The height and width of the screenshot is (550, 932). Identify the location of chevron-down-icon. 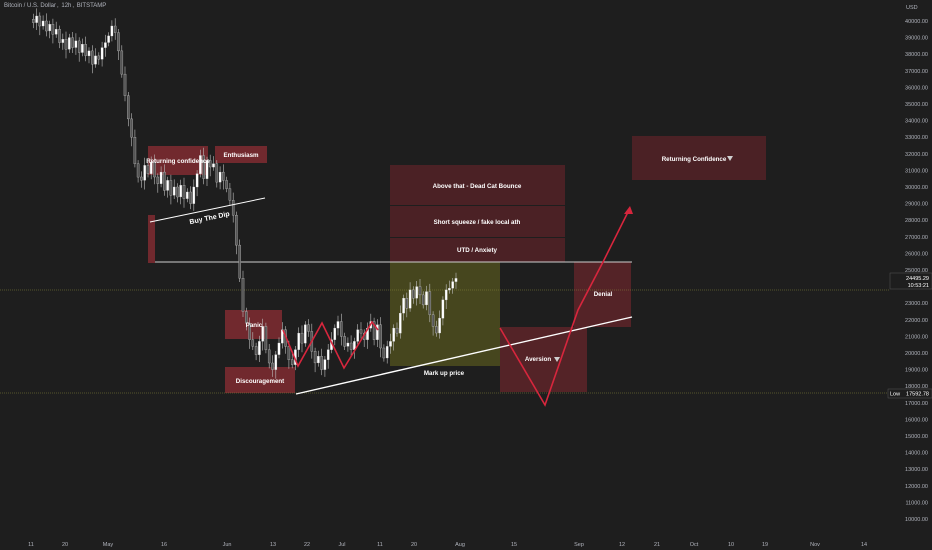
(557, 359).